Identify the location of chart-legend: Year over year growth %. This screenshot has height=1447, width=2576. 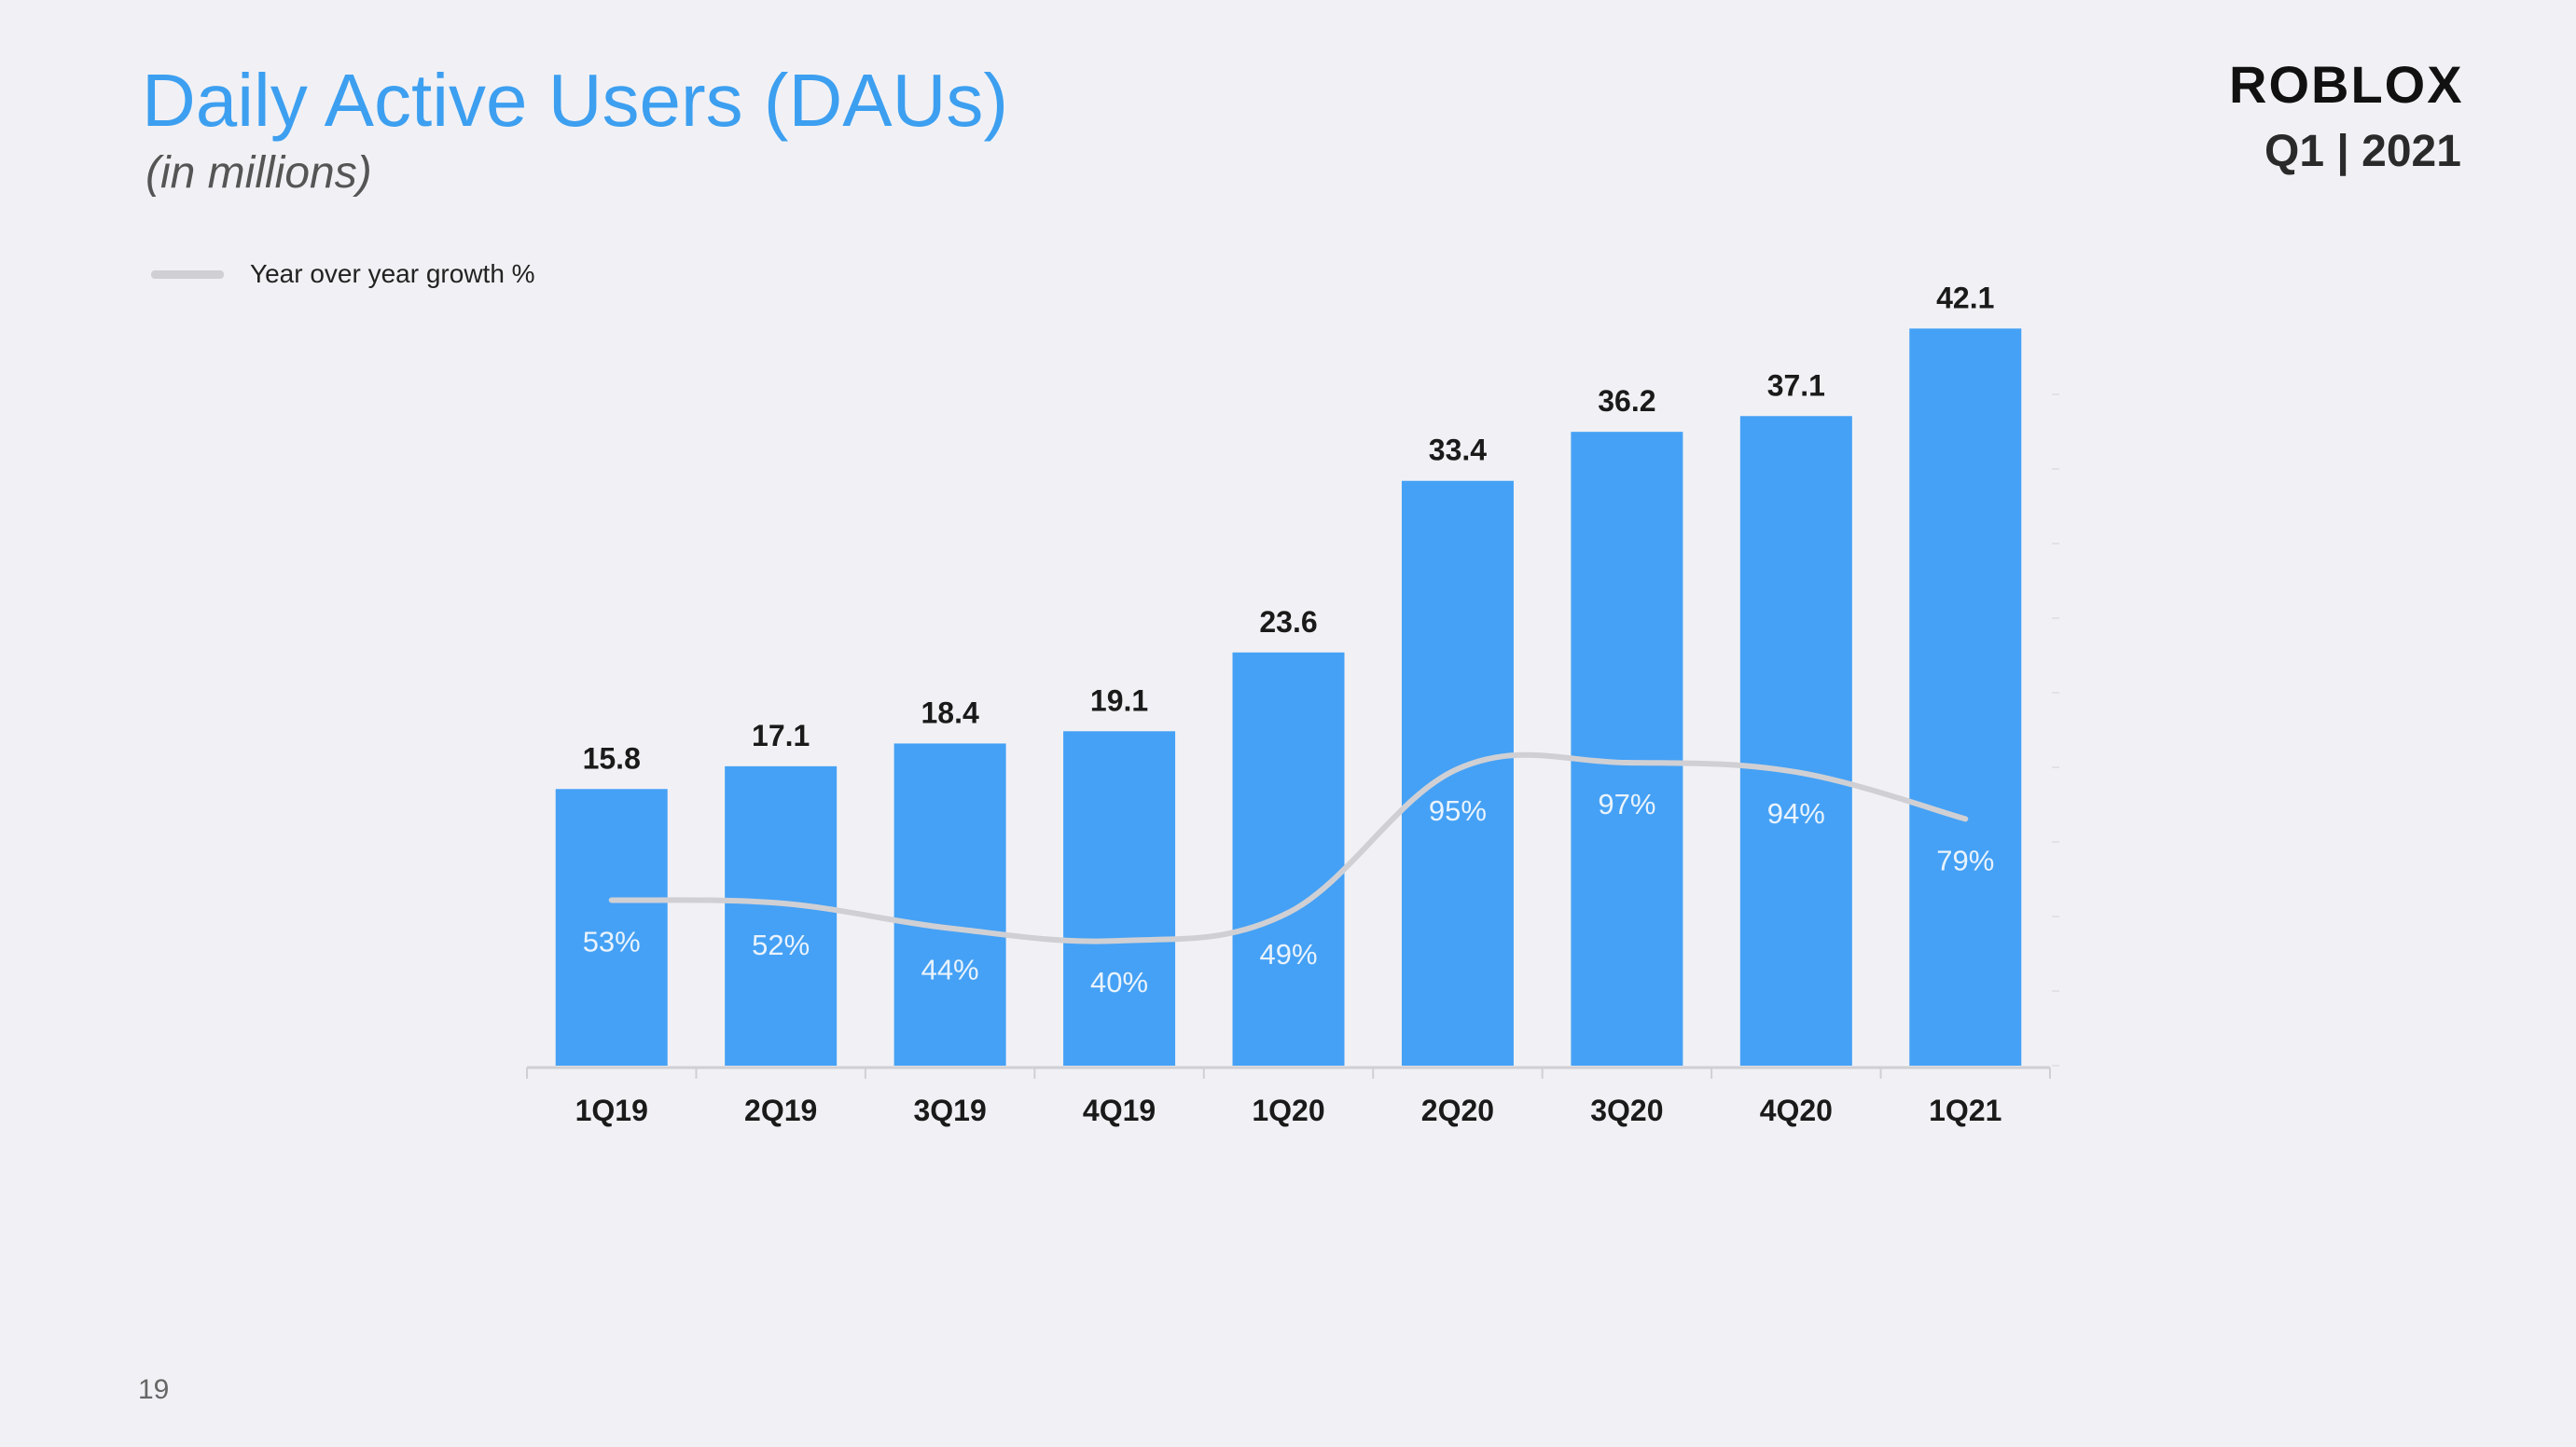
(343, 274).